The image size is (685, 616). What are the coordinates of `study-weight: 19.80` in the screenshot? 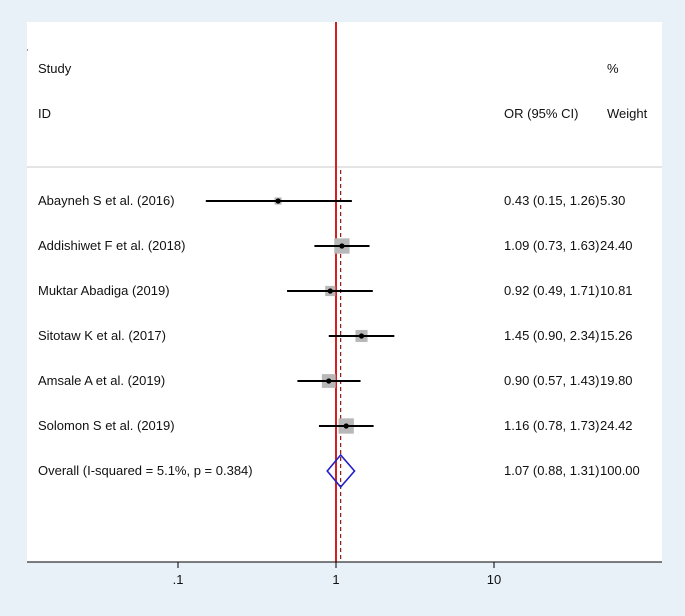 It's located at (616, 380).